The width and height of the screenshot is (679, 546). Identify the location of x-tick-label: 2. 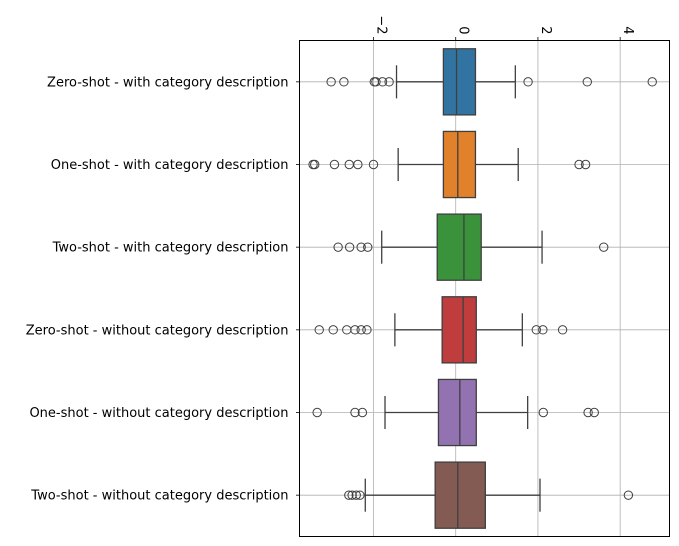
(545, 30).